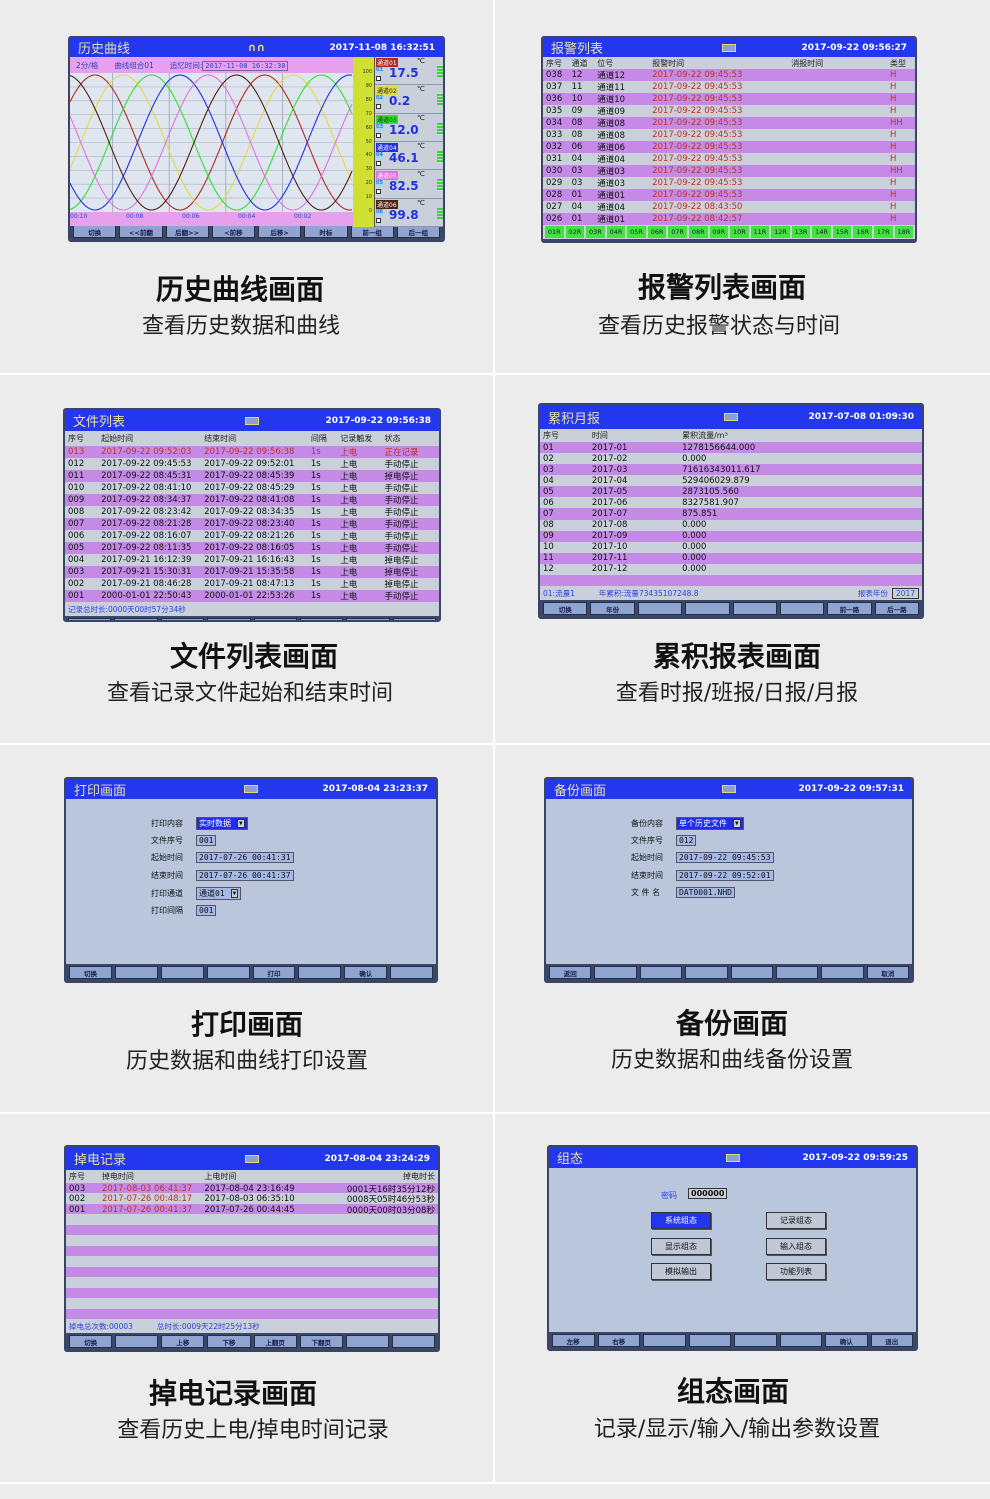 The height and width of the screenshot is (1499, 990). Describe the element at coordinates (681, 1246) in the screenshot. I see `config-option-button: 显示组态` at that location.